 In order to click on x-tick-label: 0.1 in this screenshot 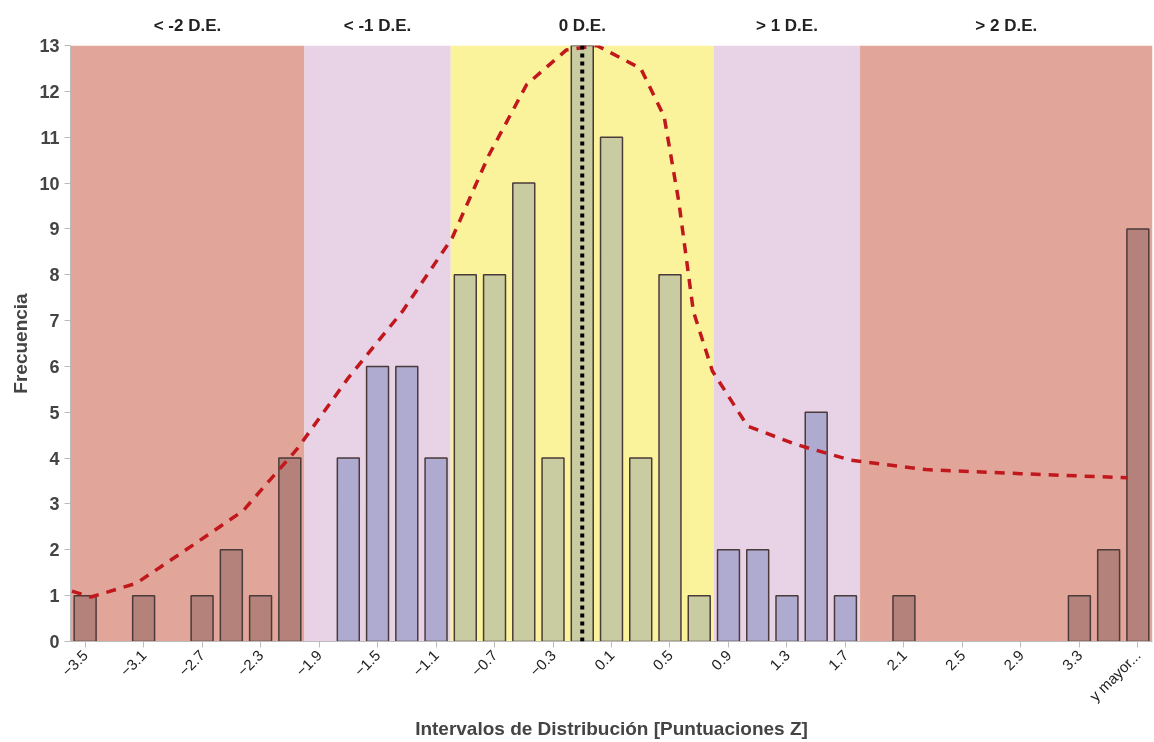, I will do `click(604, 660)`.